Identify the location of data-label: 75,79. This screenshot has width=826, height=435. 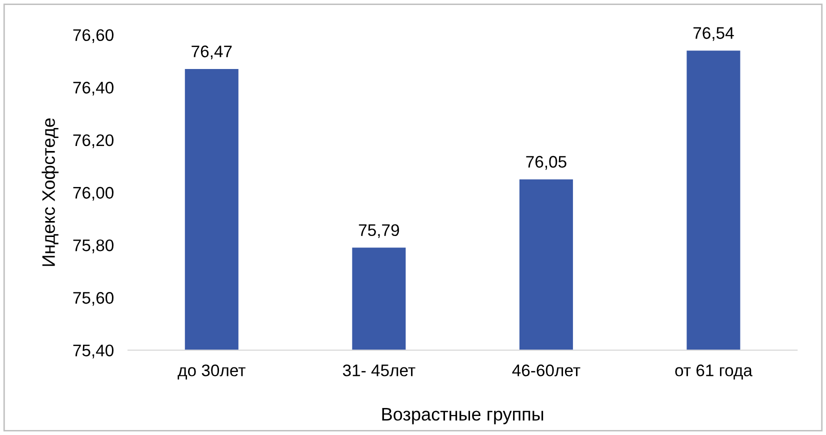
(378, 231).